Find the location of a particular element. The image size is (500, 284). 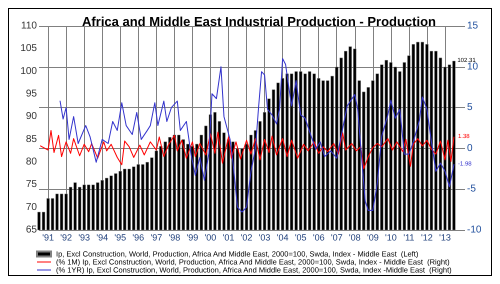

x-tick-label: '94 is located at coordinates (102, 237).